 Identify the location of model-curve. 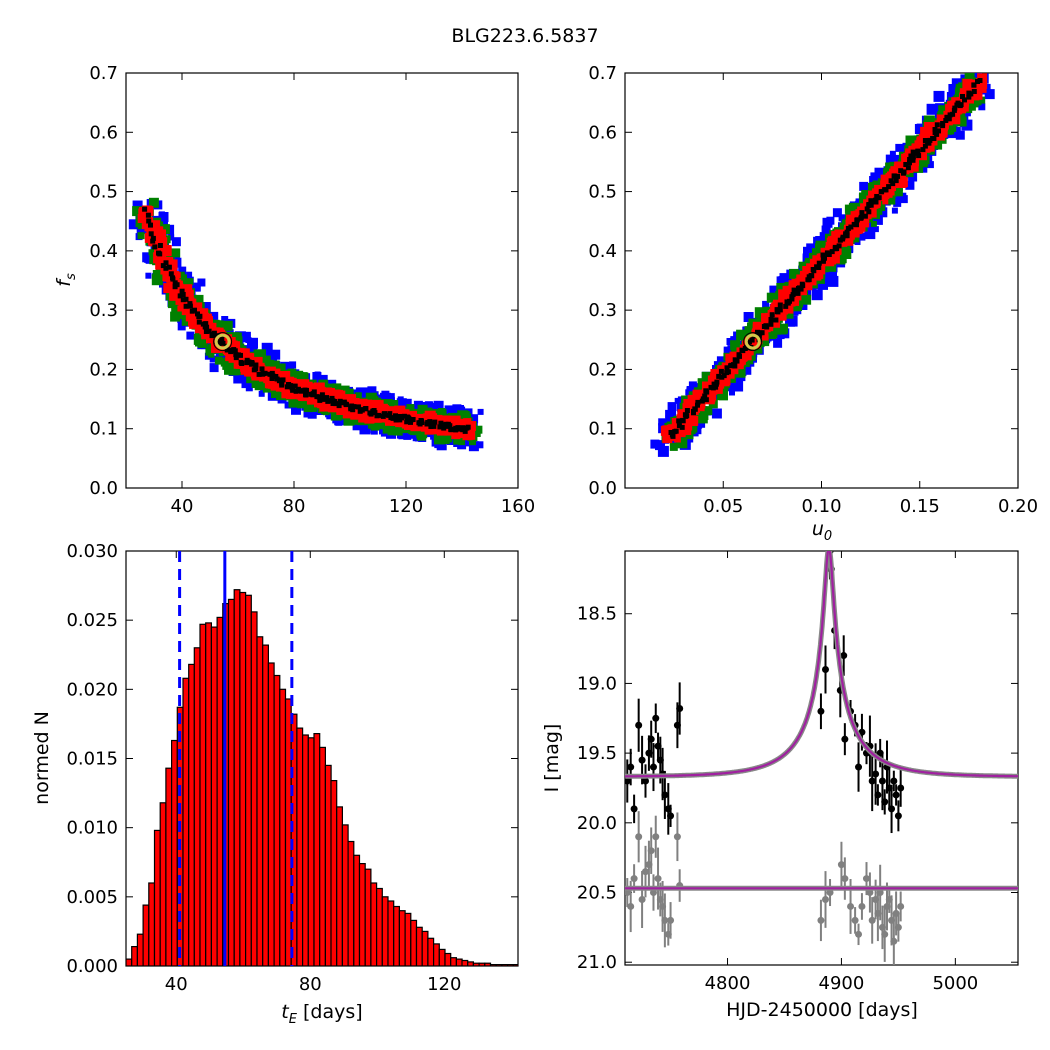
(821, 664).